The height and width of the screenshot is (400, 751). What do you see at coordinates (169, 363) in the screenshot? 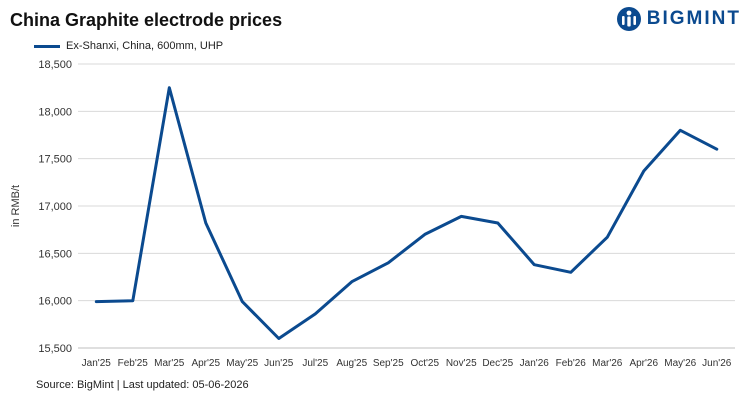
I see `x-tick-label: Mar'25` at bounding box center [169, 363].